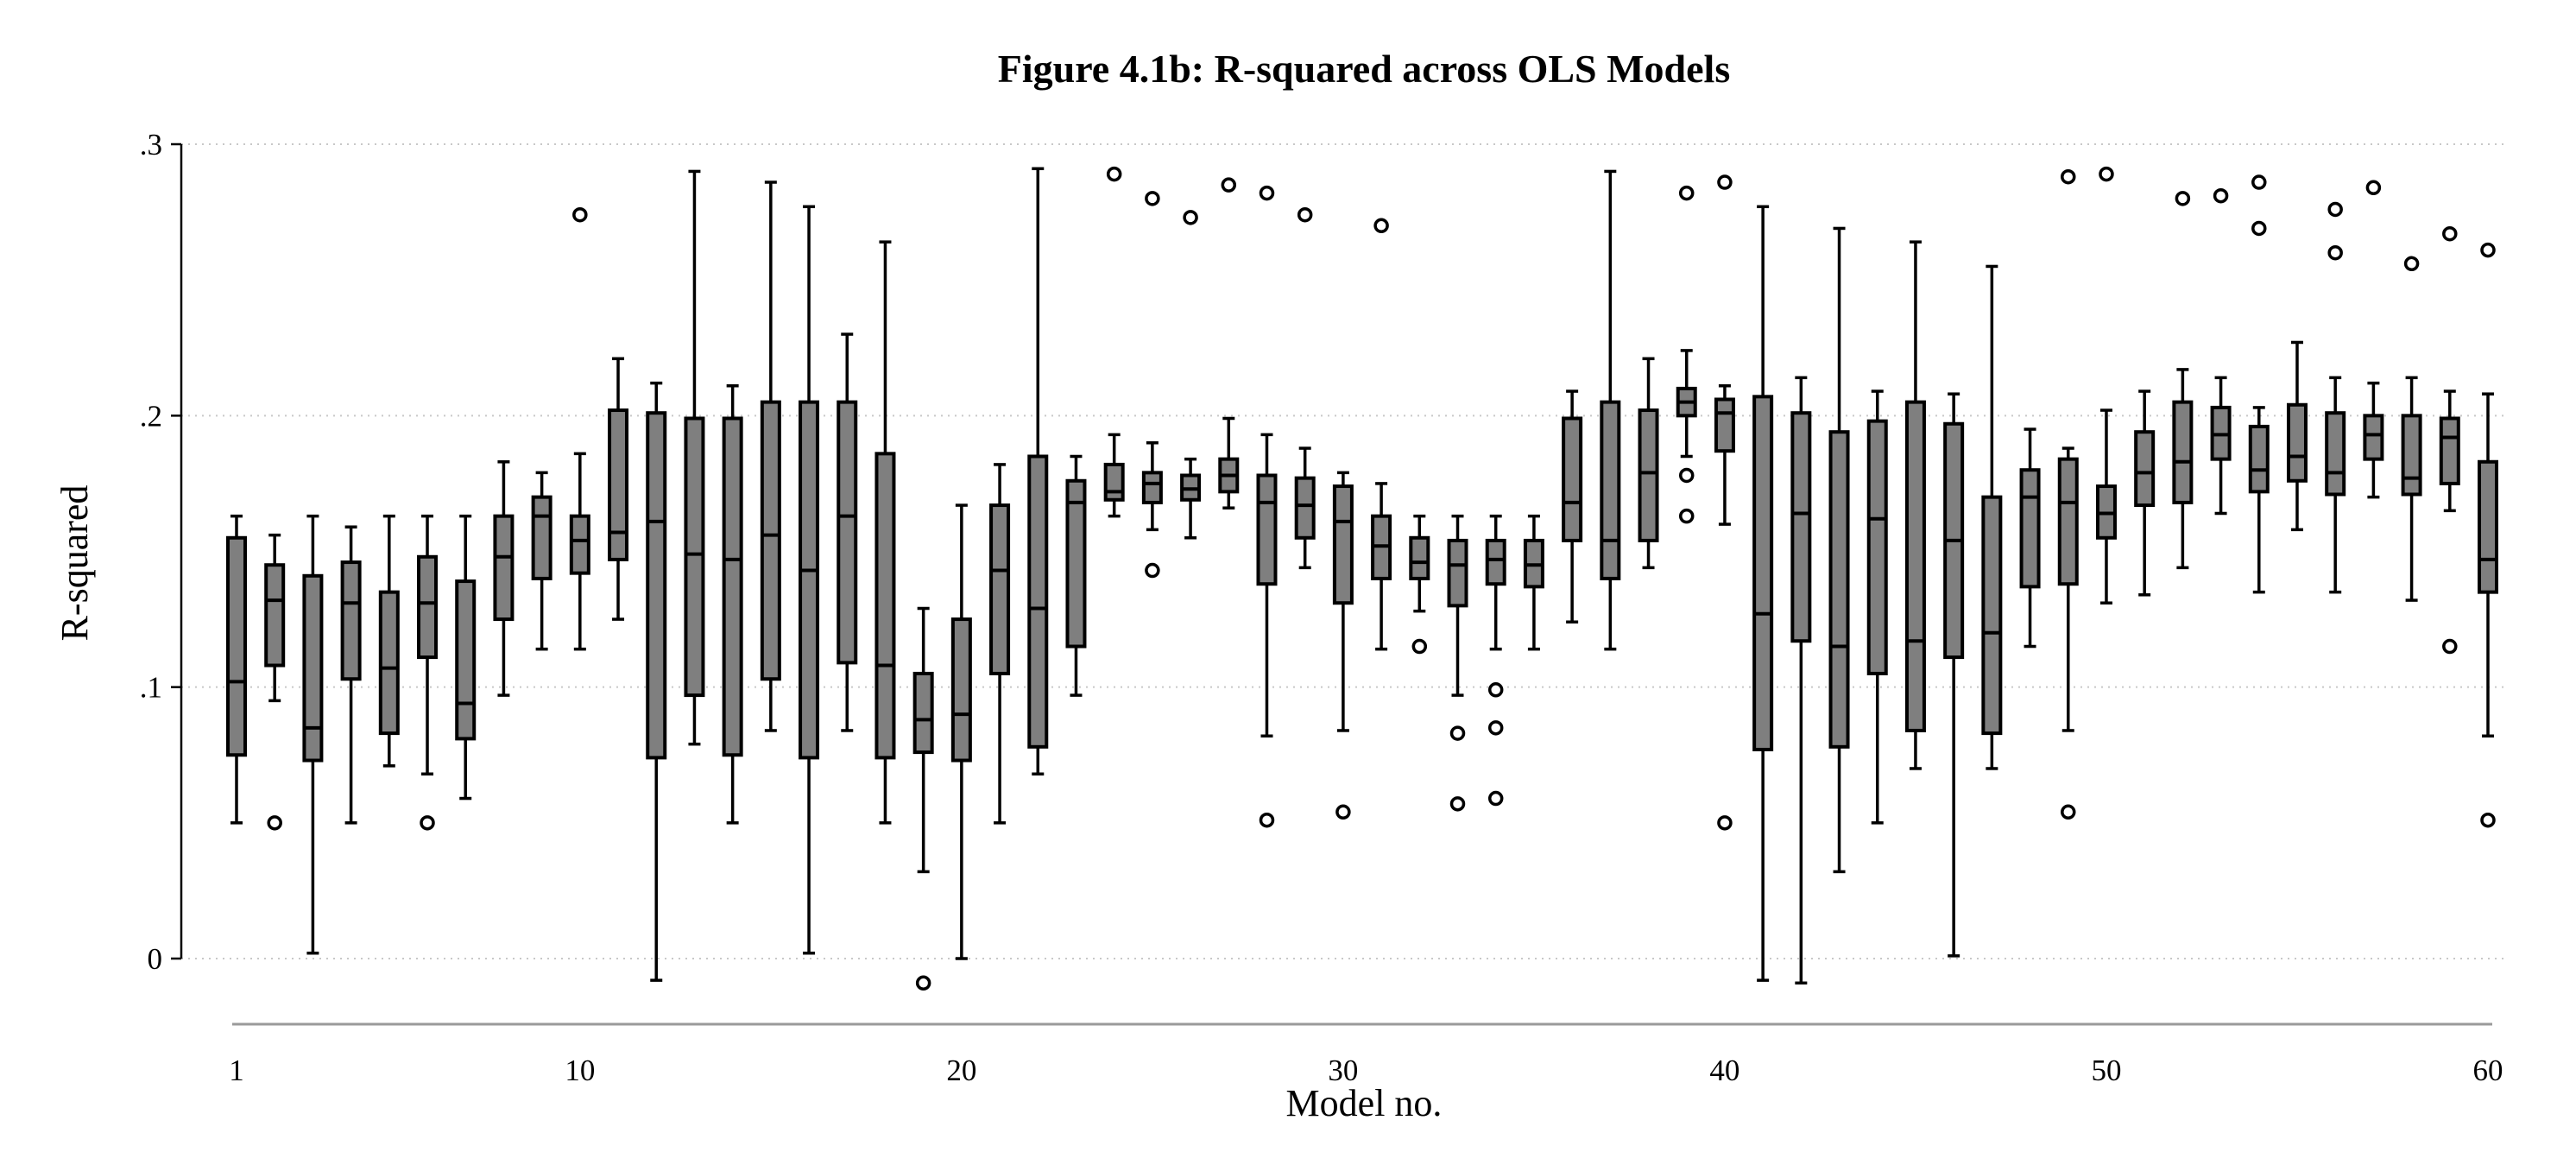 This screenshot has width=2576, height=1171. I want to click on x-tick-label: 20, so click(961, 1070).